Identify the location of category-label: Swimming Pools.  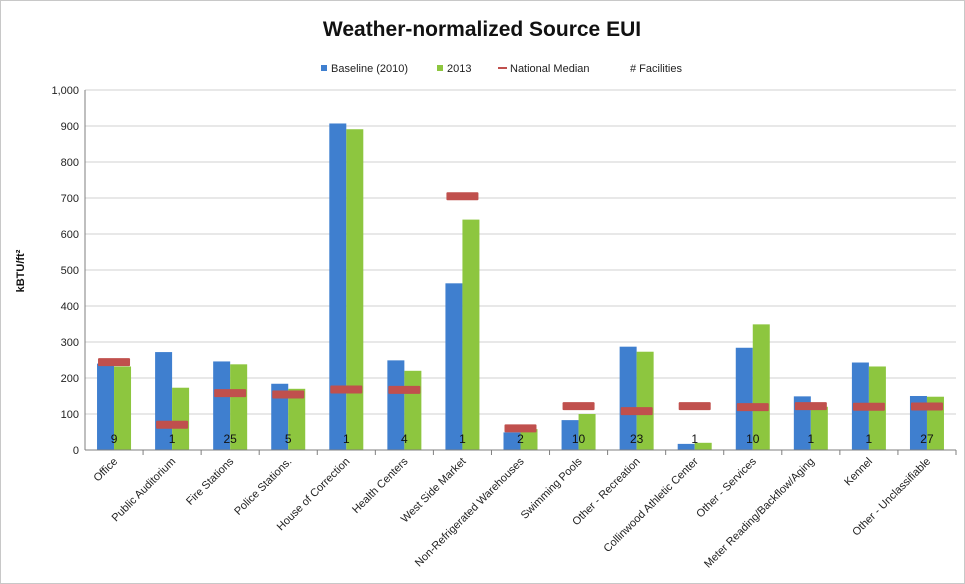
(552, 488).